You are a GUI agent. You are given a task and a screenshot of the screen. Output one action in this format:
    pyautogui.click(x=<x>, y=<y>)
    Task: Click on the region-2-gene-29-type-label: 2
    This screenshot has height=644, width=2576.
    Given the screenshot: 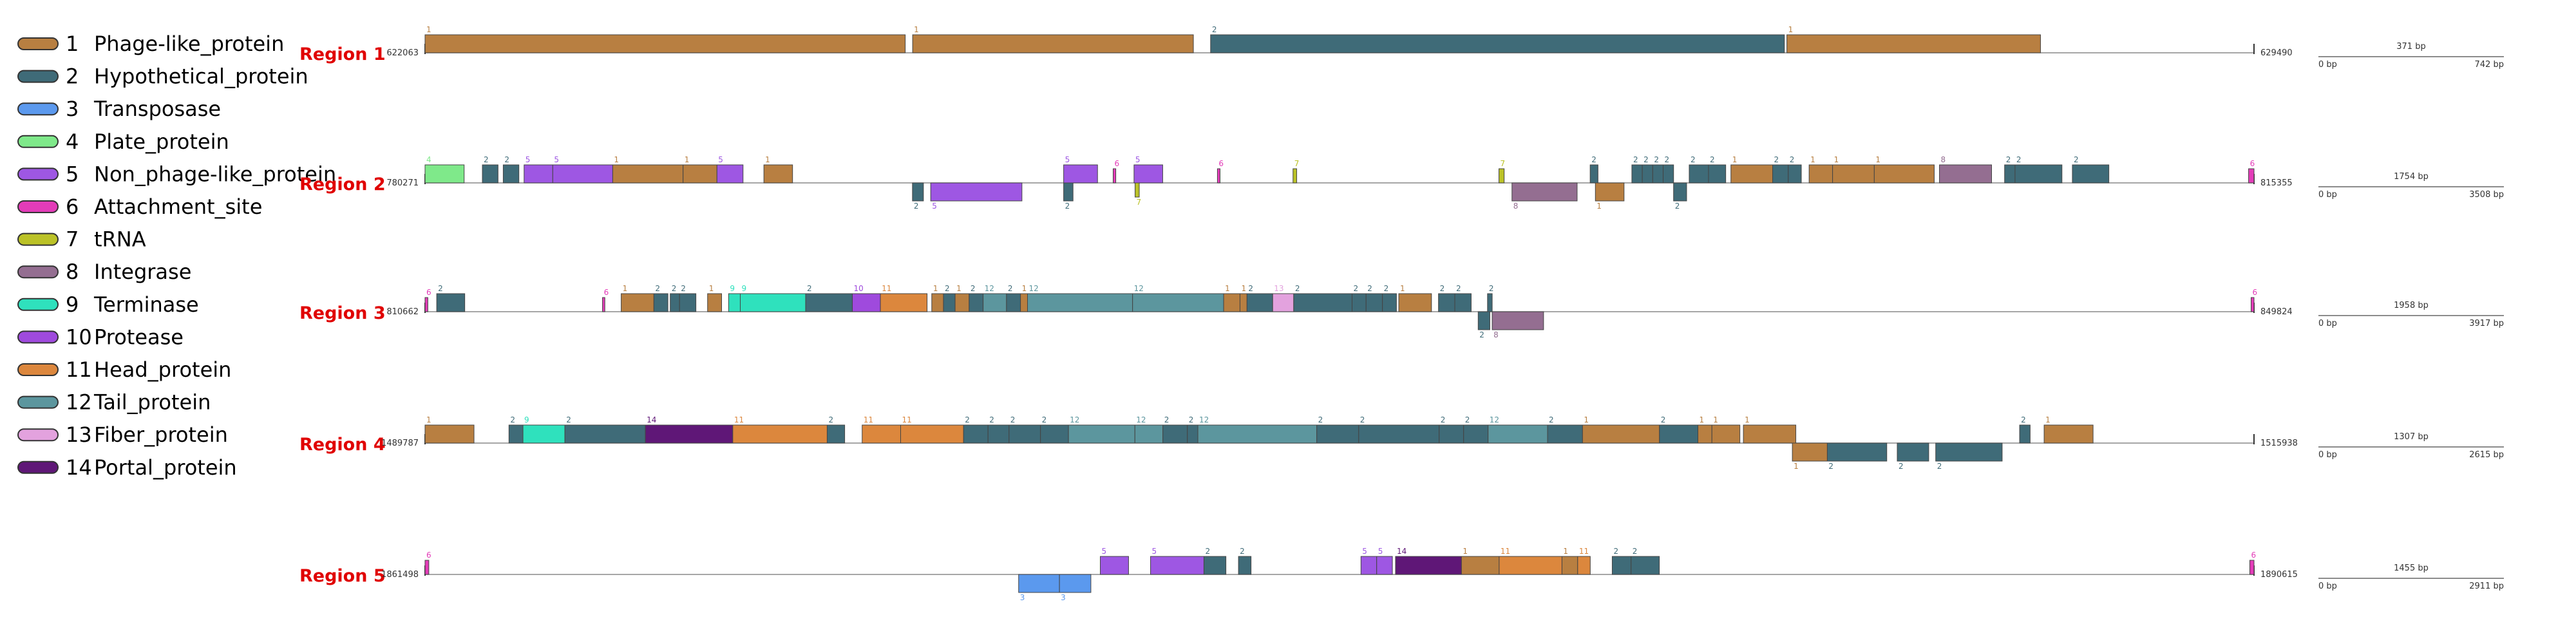 What is the action you would take?
    pyautogui.click(x=1713, y=159)
    